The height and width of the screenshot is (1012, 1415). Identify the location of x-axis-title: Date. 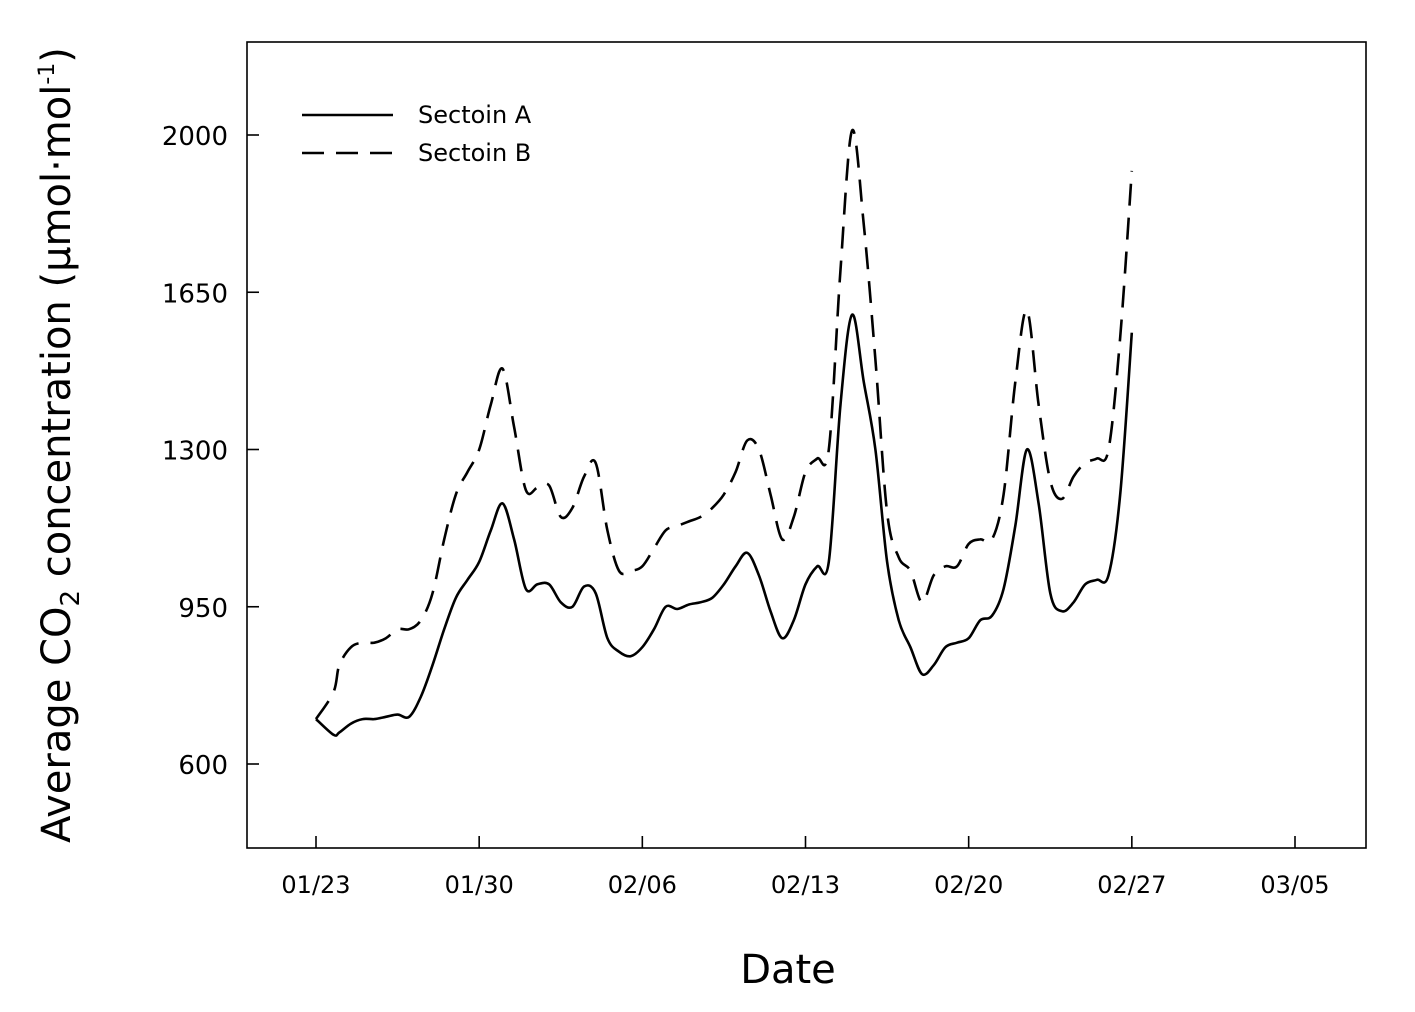
(788, 970).